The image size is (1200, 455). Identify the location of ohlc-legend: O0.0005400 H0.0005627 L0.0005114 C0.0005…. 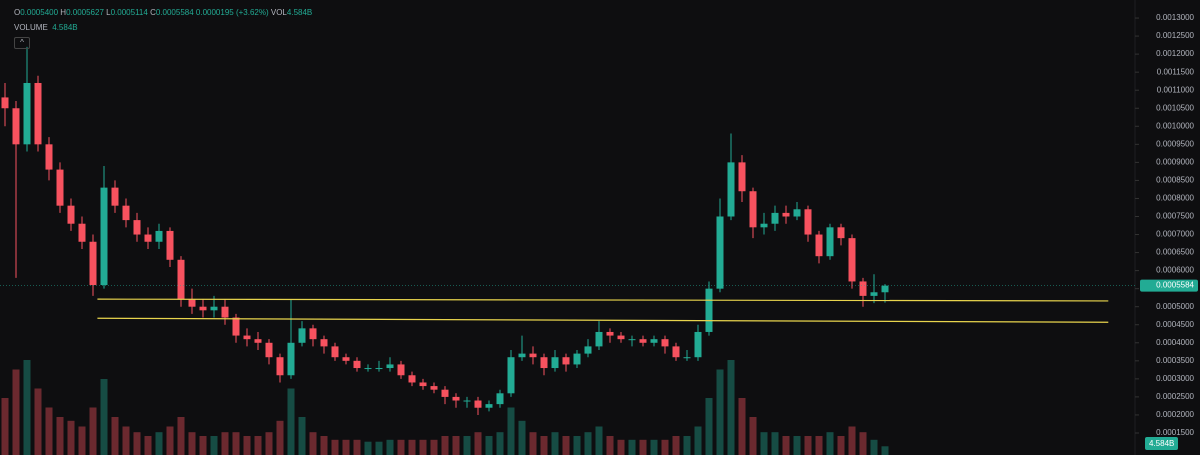
(163, 12).